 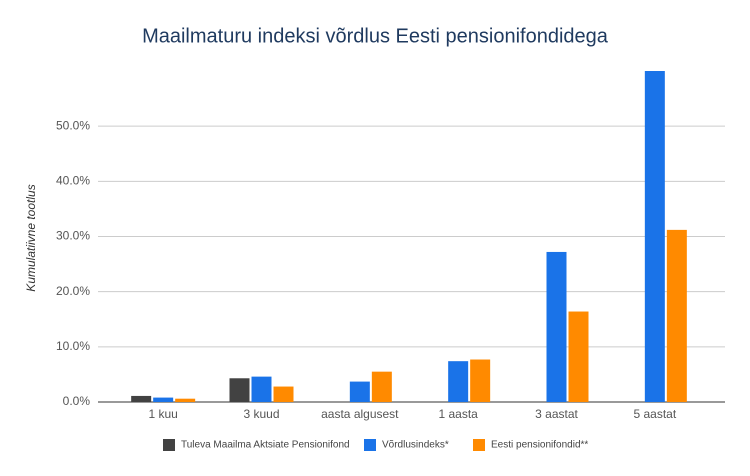 I want to click on legend-label: Võrdlusindeks*, so click(x=415, y=445).